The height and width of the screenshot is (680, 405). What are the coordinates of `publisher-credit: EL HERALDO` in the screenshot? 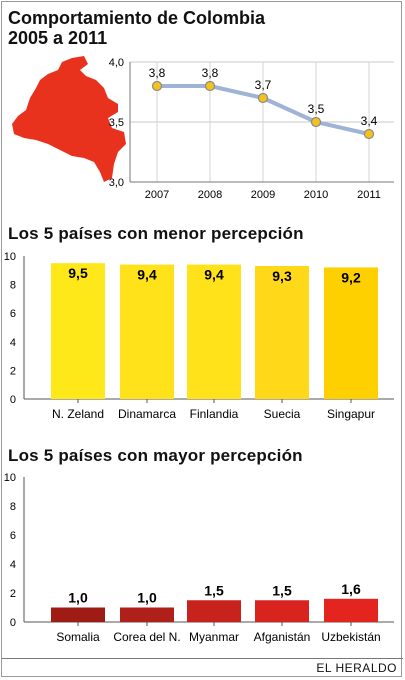 It's located at (356, 668).